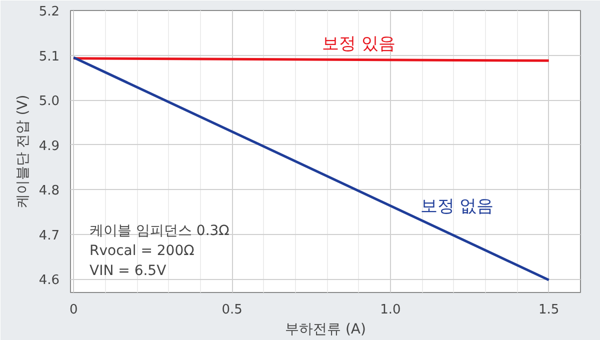 This screenshot has width=600, height=340. I want to click on annotation: 케이블 임피던스 0.3Ω Rvocal = 200Ω VIN = 6.5V, so click(160, 251).